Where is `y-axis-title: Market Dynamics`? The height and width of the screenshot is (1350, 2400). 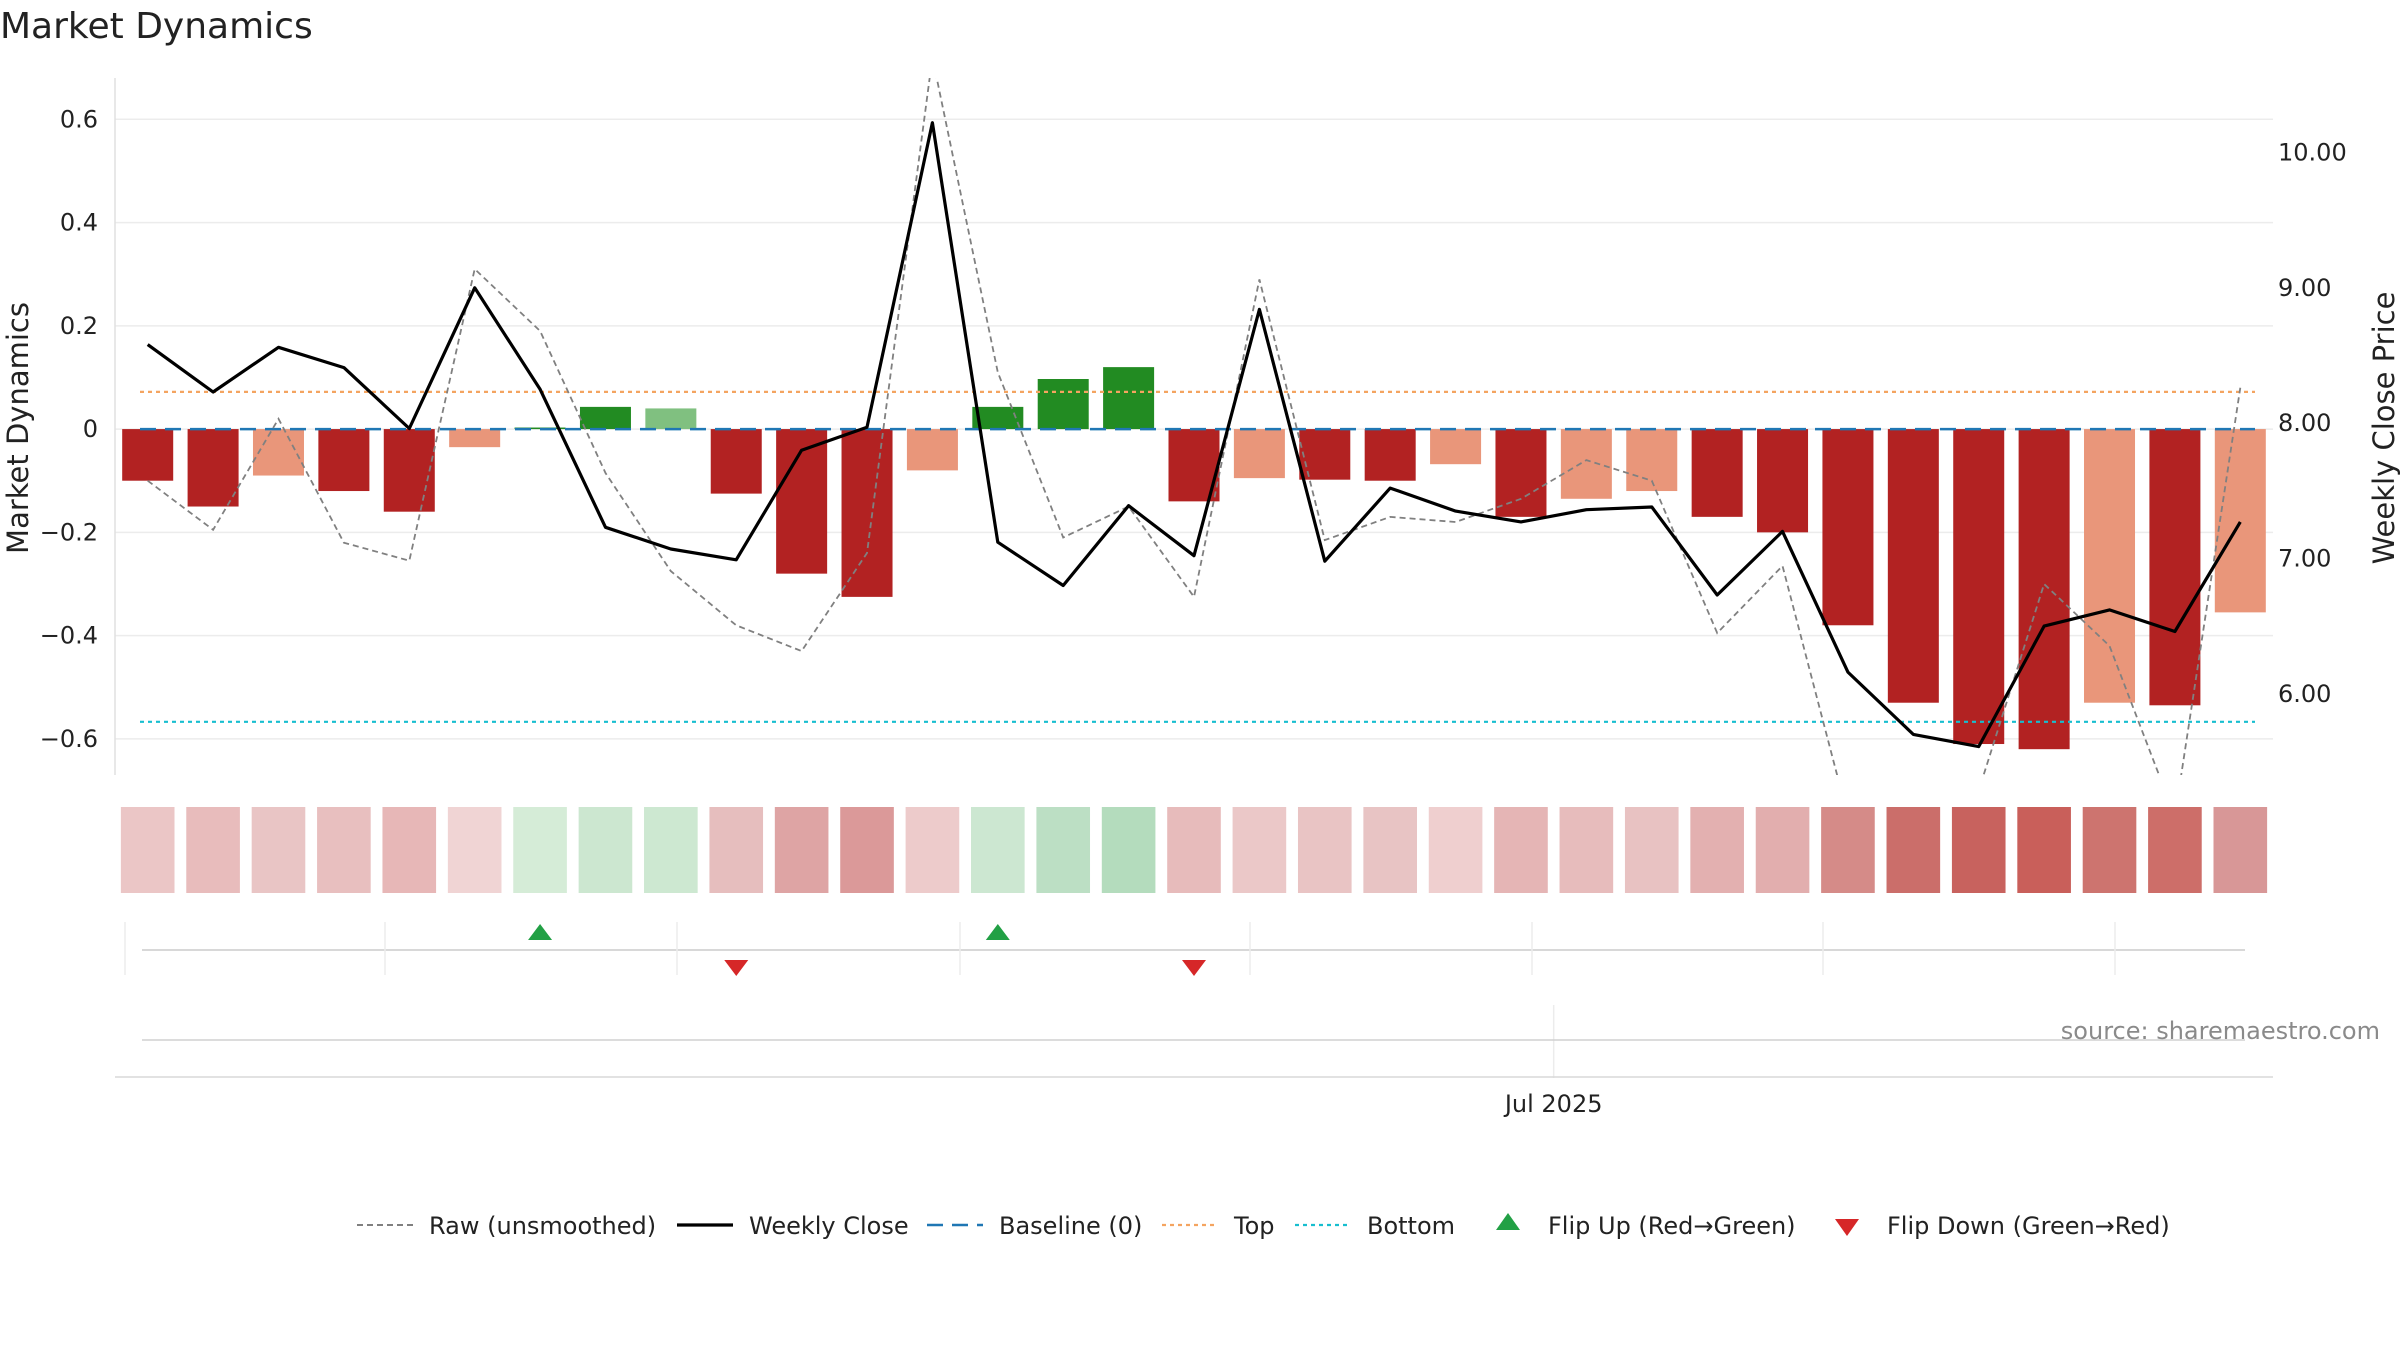 y-axis-title: Market Dynamics is located at coordinates (18, 428).